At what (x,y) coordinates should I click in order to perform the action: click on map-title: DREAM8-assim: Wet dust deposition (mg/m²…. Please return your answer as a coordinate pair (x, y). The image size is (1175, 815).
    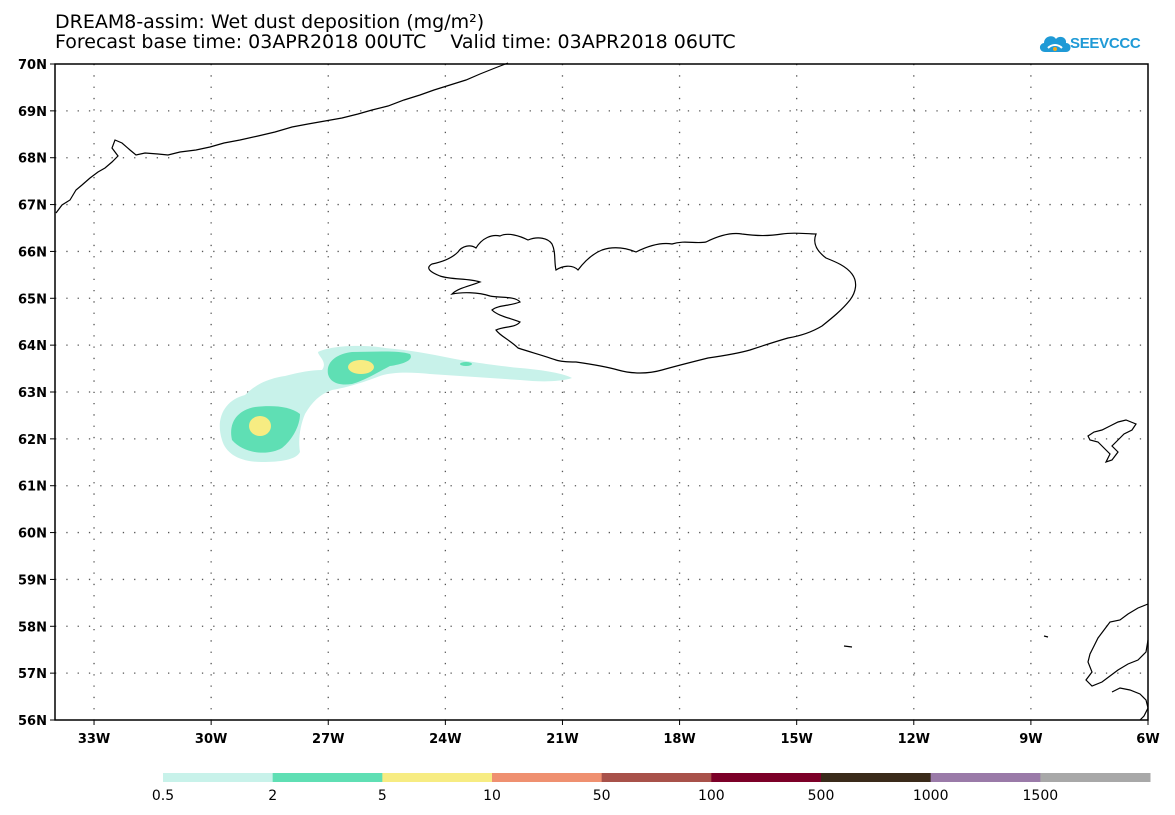
    Looking at the image, I should click on (270, 22).